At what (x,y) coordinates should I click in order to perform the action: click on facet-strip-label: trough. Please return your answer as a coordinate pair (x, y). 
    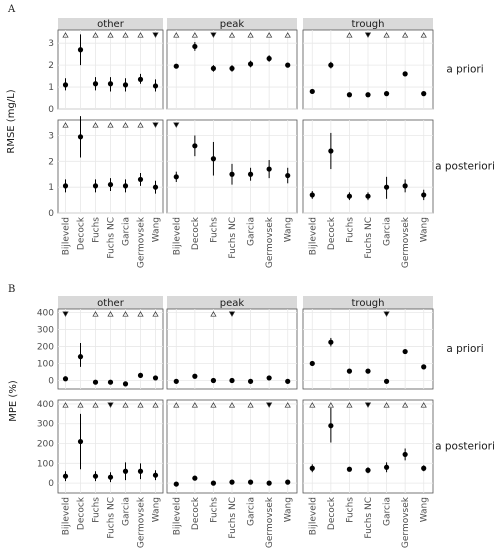
    Looking at the image, I should click on (368, 24).